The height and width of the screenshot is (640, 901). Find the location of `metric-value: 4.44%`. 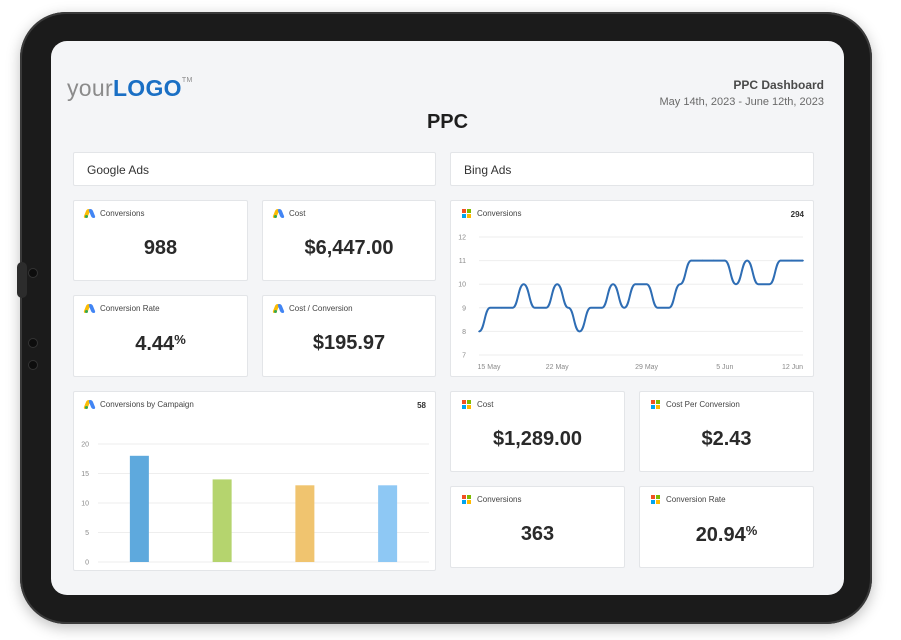

metric-value: 4.44% is located at coordinates (160, 344).